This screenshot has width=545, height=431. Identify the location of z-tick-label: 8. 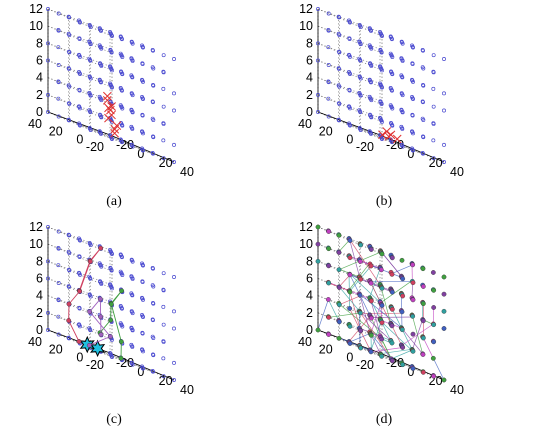
(309, 261).